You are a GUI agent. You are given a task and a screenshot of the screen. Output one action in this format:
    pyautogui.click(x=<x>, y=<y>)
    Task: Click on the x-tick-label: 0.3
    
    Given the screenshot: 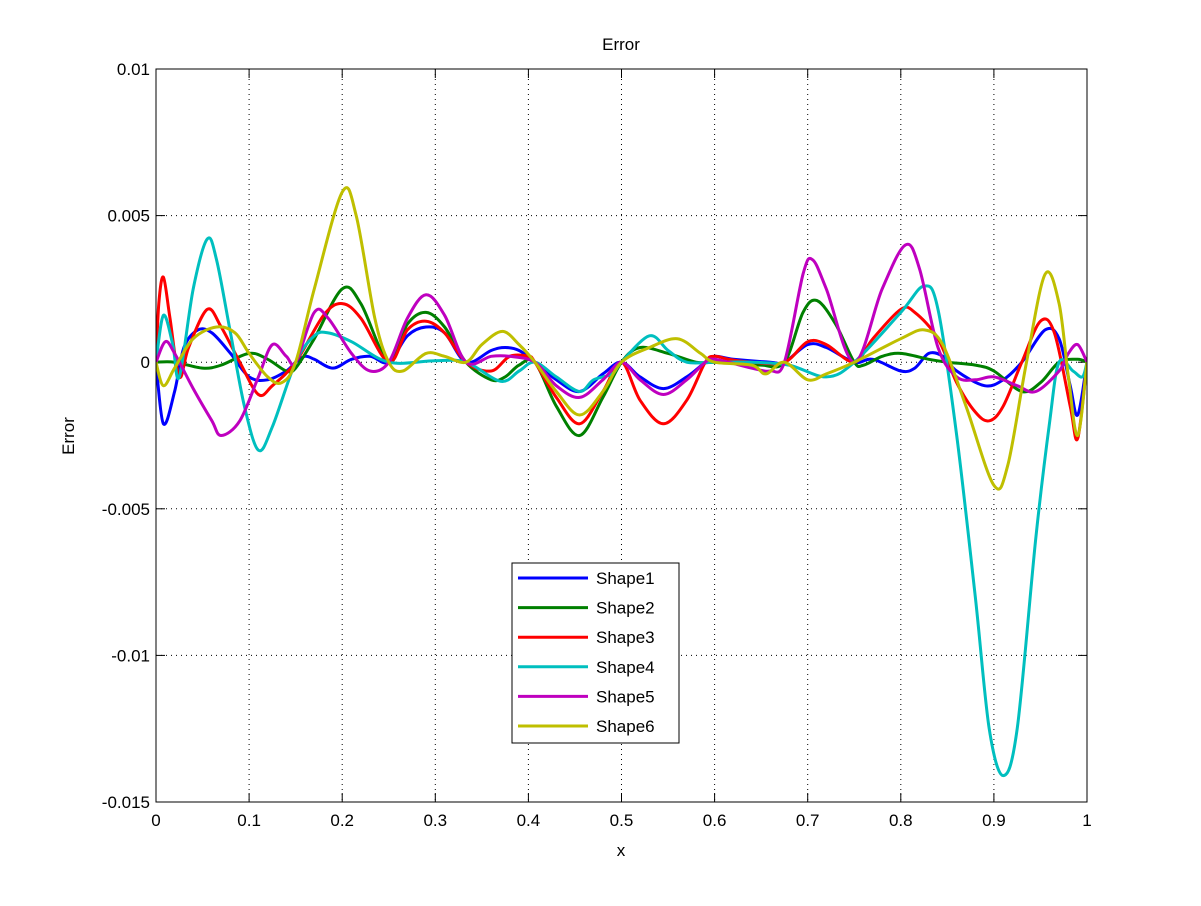 What is the action you would take?
    pyautogui.click(x=435, y=820)
    